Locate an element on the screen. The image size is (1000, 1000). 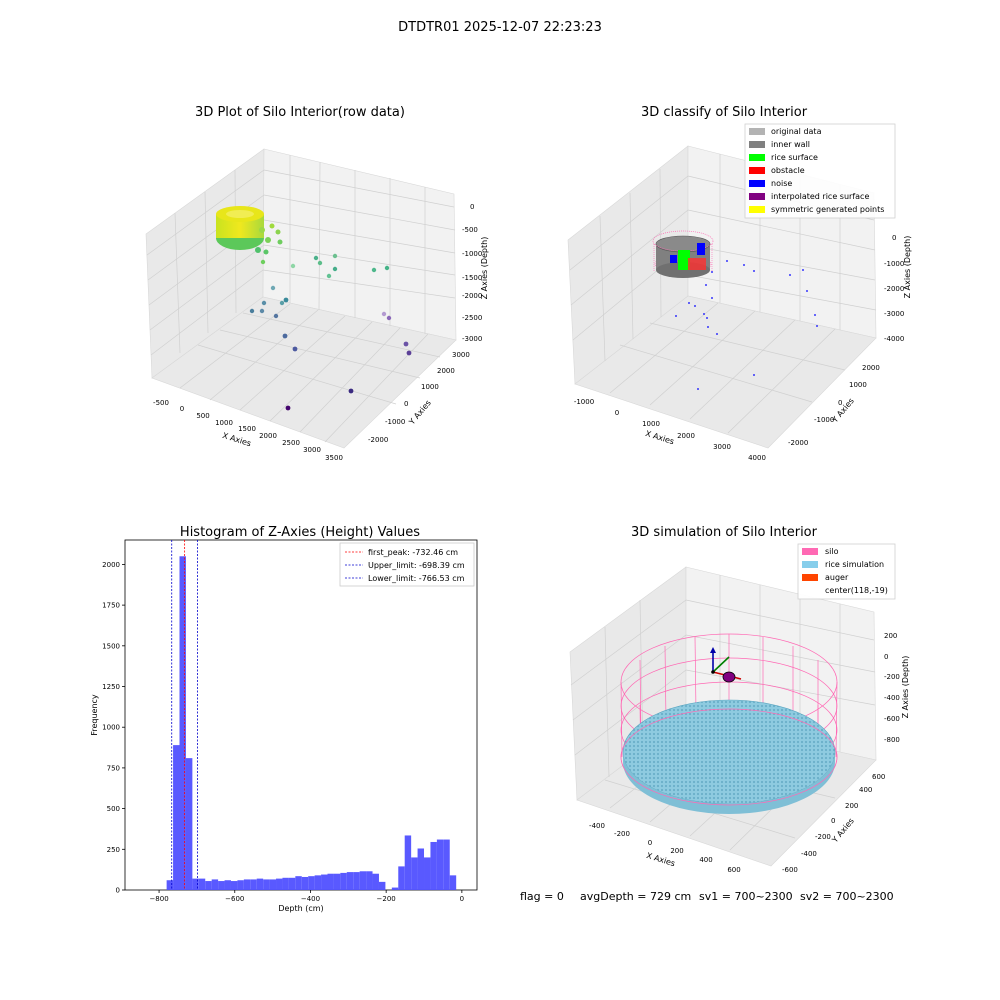
sim-y-ticks: -600 -400 -200 0 200 400 600 is located at coordinates (833, 823).